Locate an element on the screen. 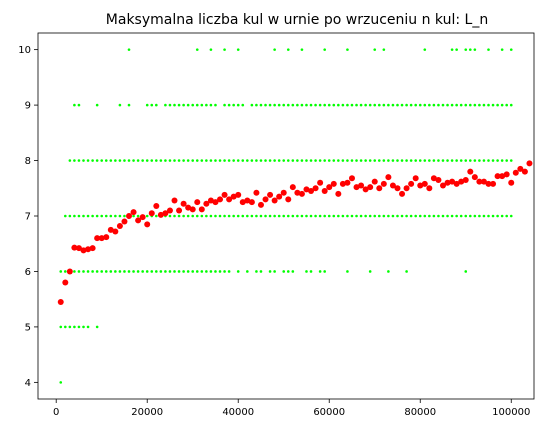  y-axis: 4 5 6 7 8 9 10 is located at coordinates (28, 217).